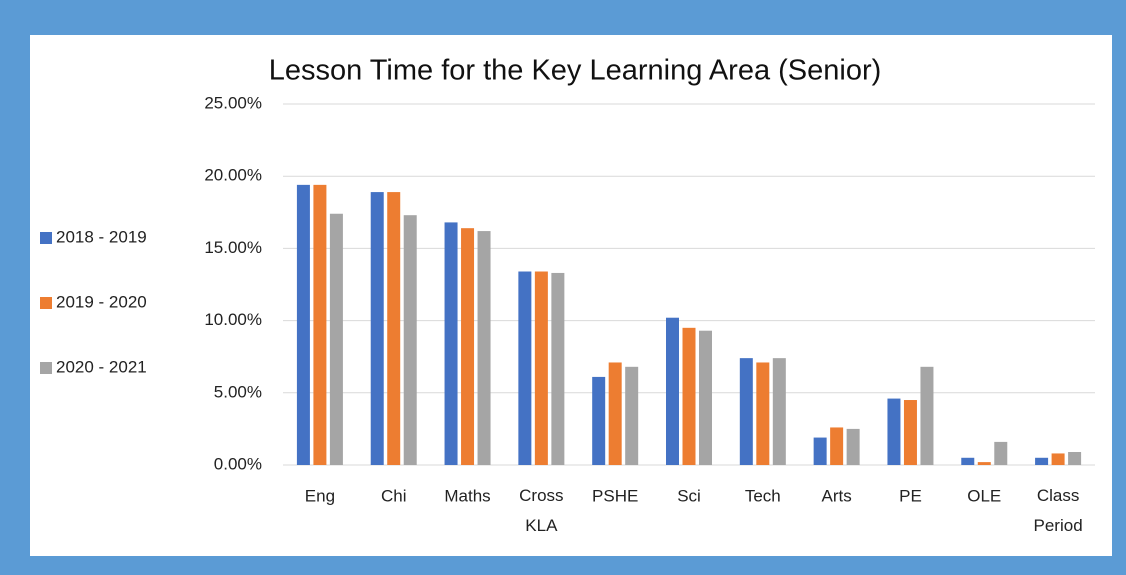  Describe the element at coordinates (541, 510) in the screenshot. I see `x-tick-label: Cross KLA` at that location.